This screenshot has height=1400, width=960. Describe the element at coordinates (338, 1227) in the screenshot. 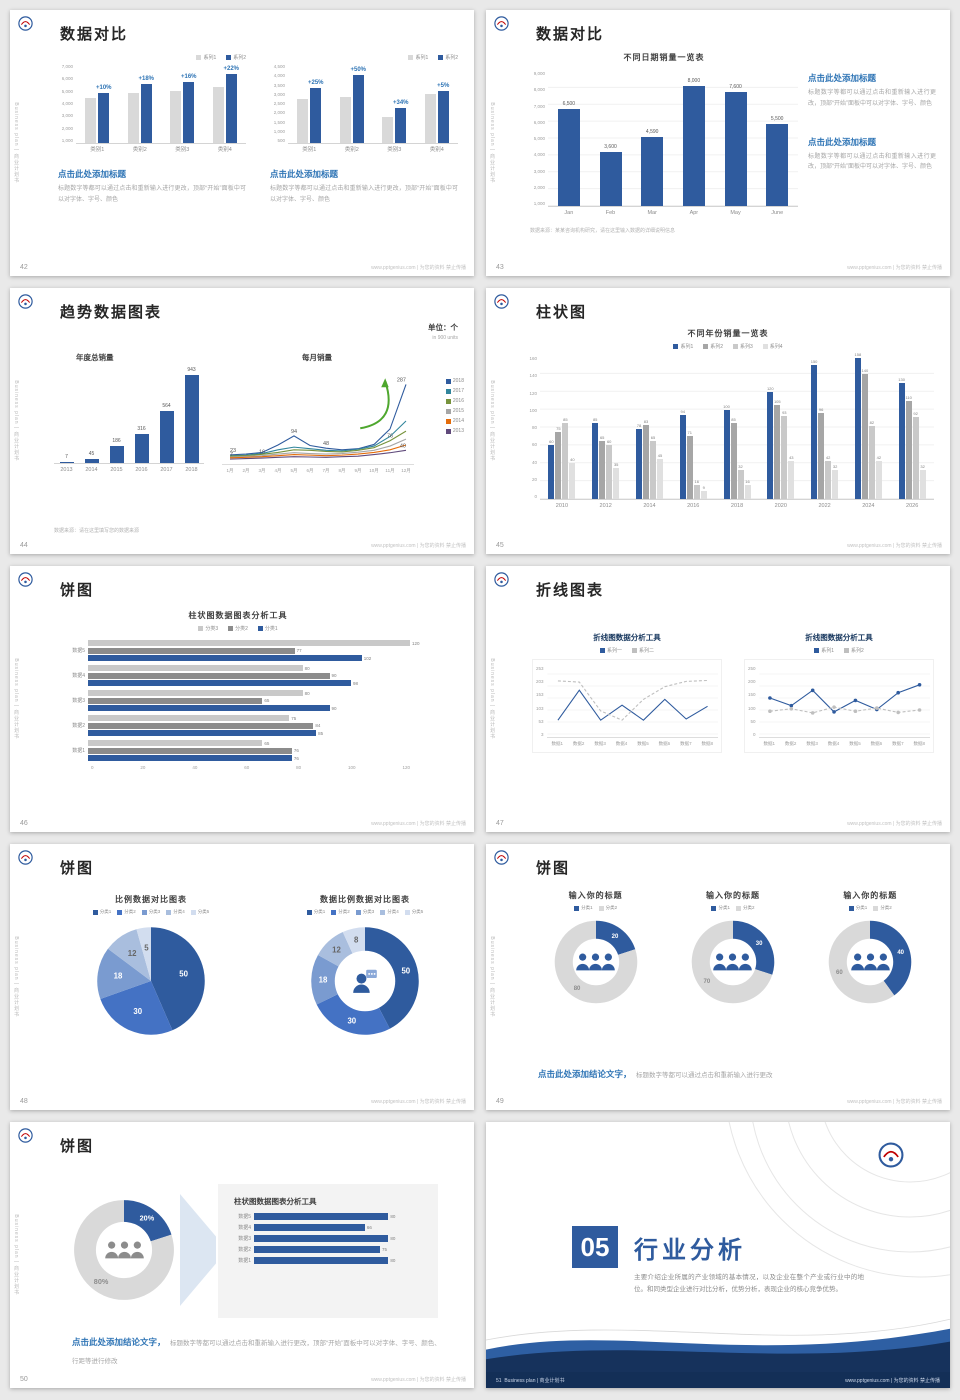

I see `bars: 66` at that location.